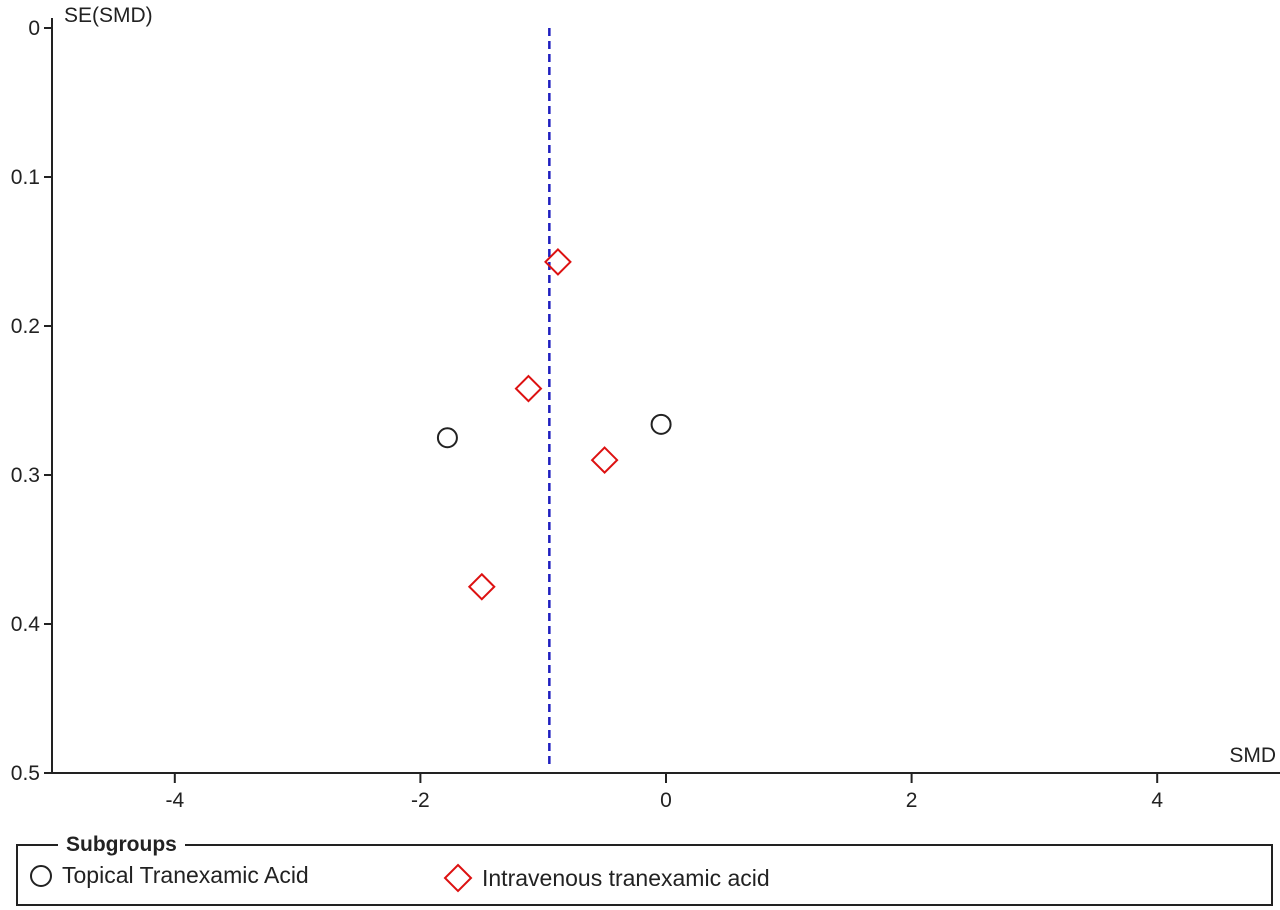 The image size is (1280, 910). Describe the element at coordinates (1252, 755) in the screenshot. I see `x-axis-title: SMD` at that location.